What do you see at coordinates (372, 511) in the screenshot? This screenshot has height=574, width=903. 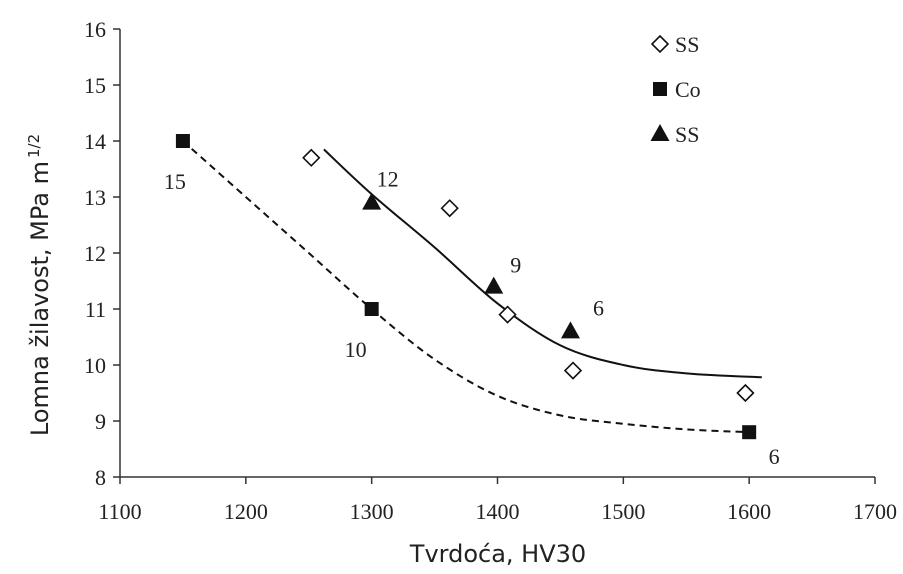 I see `x-tick-label-1300: 1300` at bounding box center [372, 511].